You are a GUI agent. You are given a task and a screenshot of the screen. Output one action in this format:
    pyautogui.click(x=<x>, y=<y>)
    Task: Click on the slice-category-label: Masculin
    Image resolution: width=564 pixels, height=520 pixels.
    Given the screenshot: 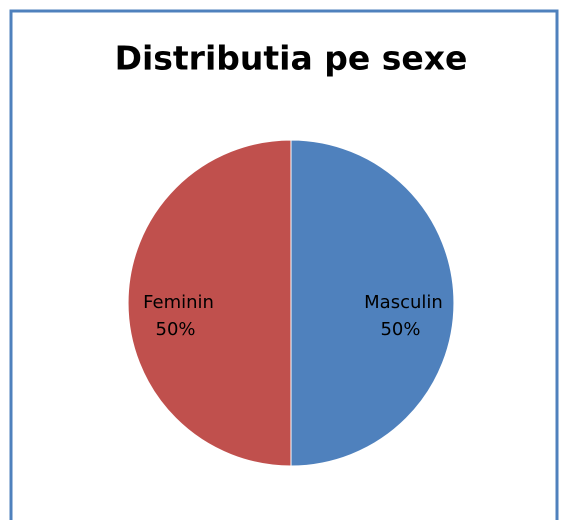 What is the action you would take?
    pyautogui.click(x=403, y=302)
    